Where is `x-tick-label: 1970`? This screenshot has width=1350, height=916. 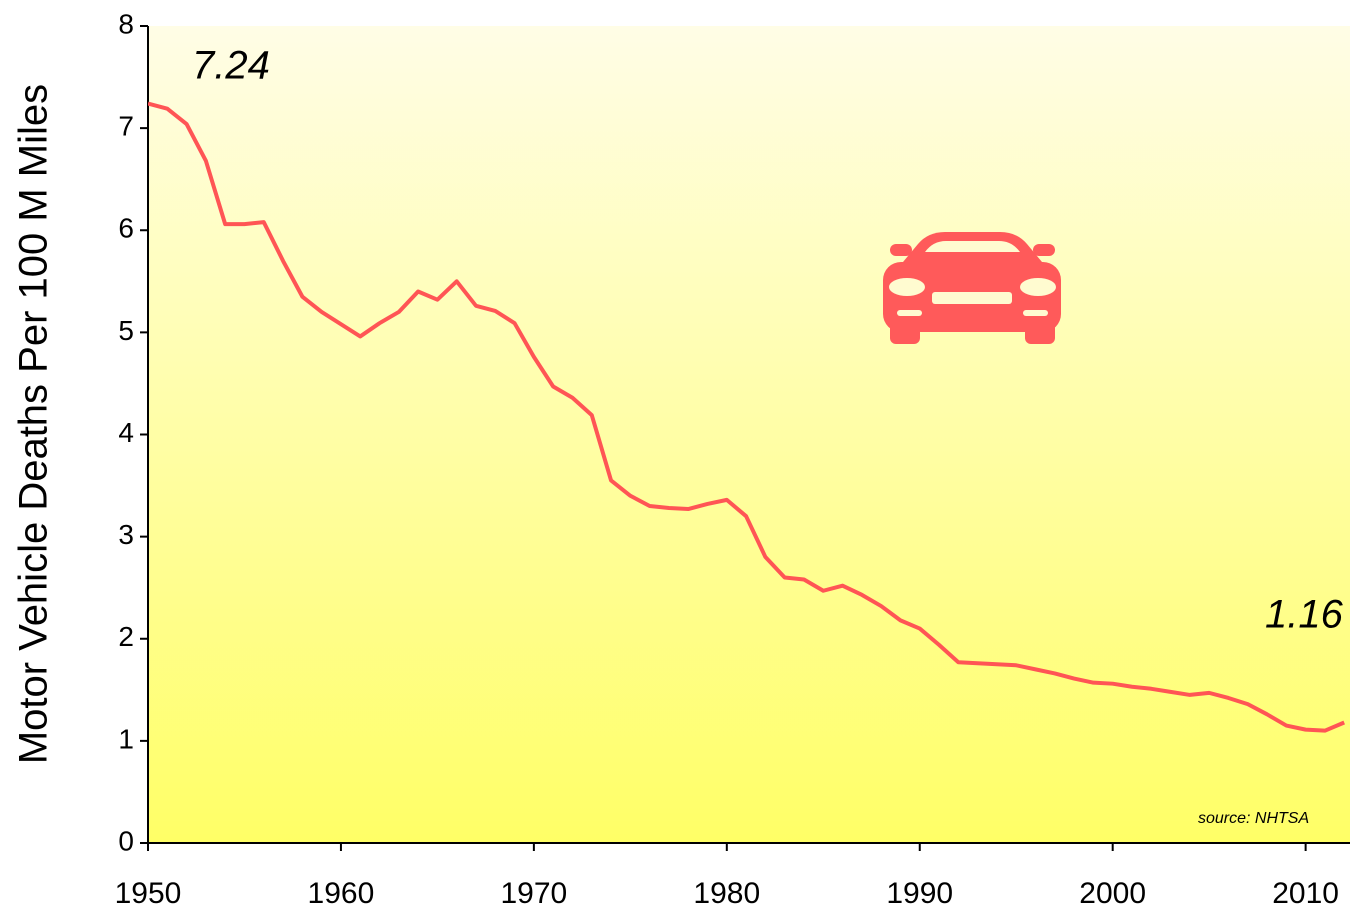
x-tick-label: 1970 is located at coordinates (533, 893).